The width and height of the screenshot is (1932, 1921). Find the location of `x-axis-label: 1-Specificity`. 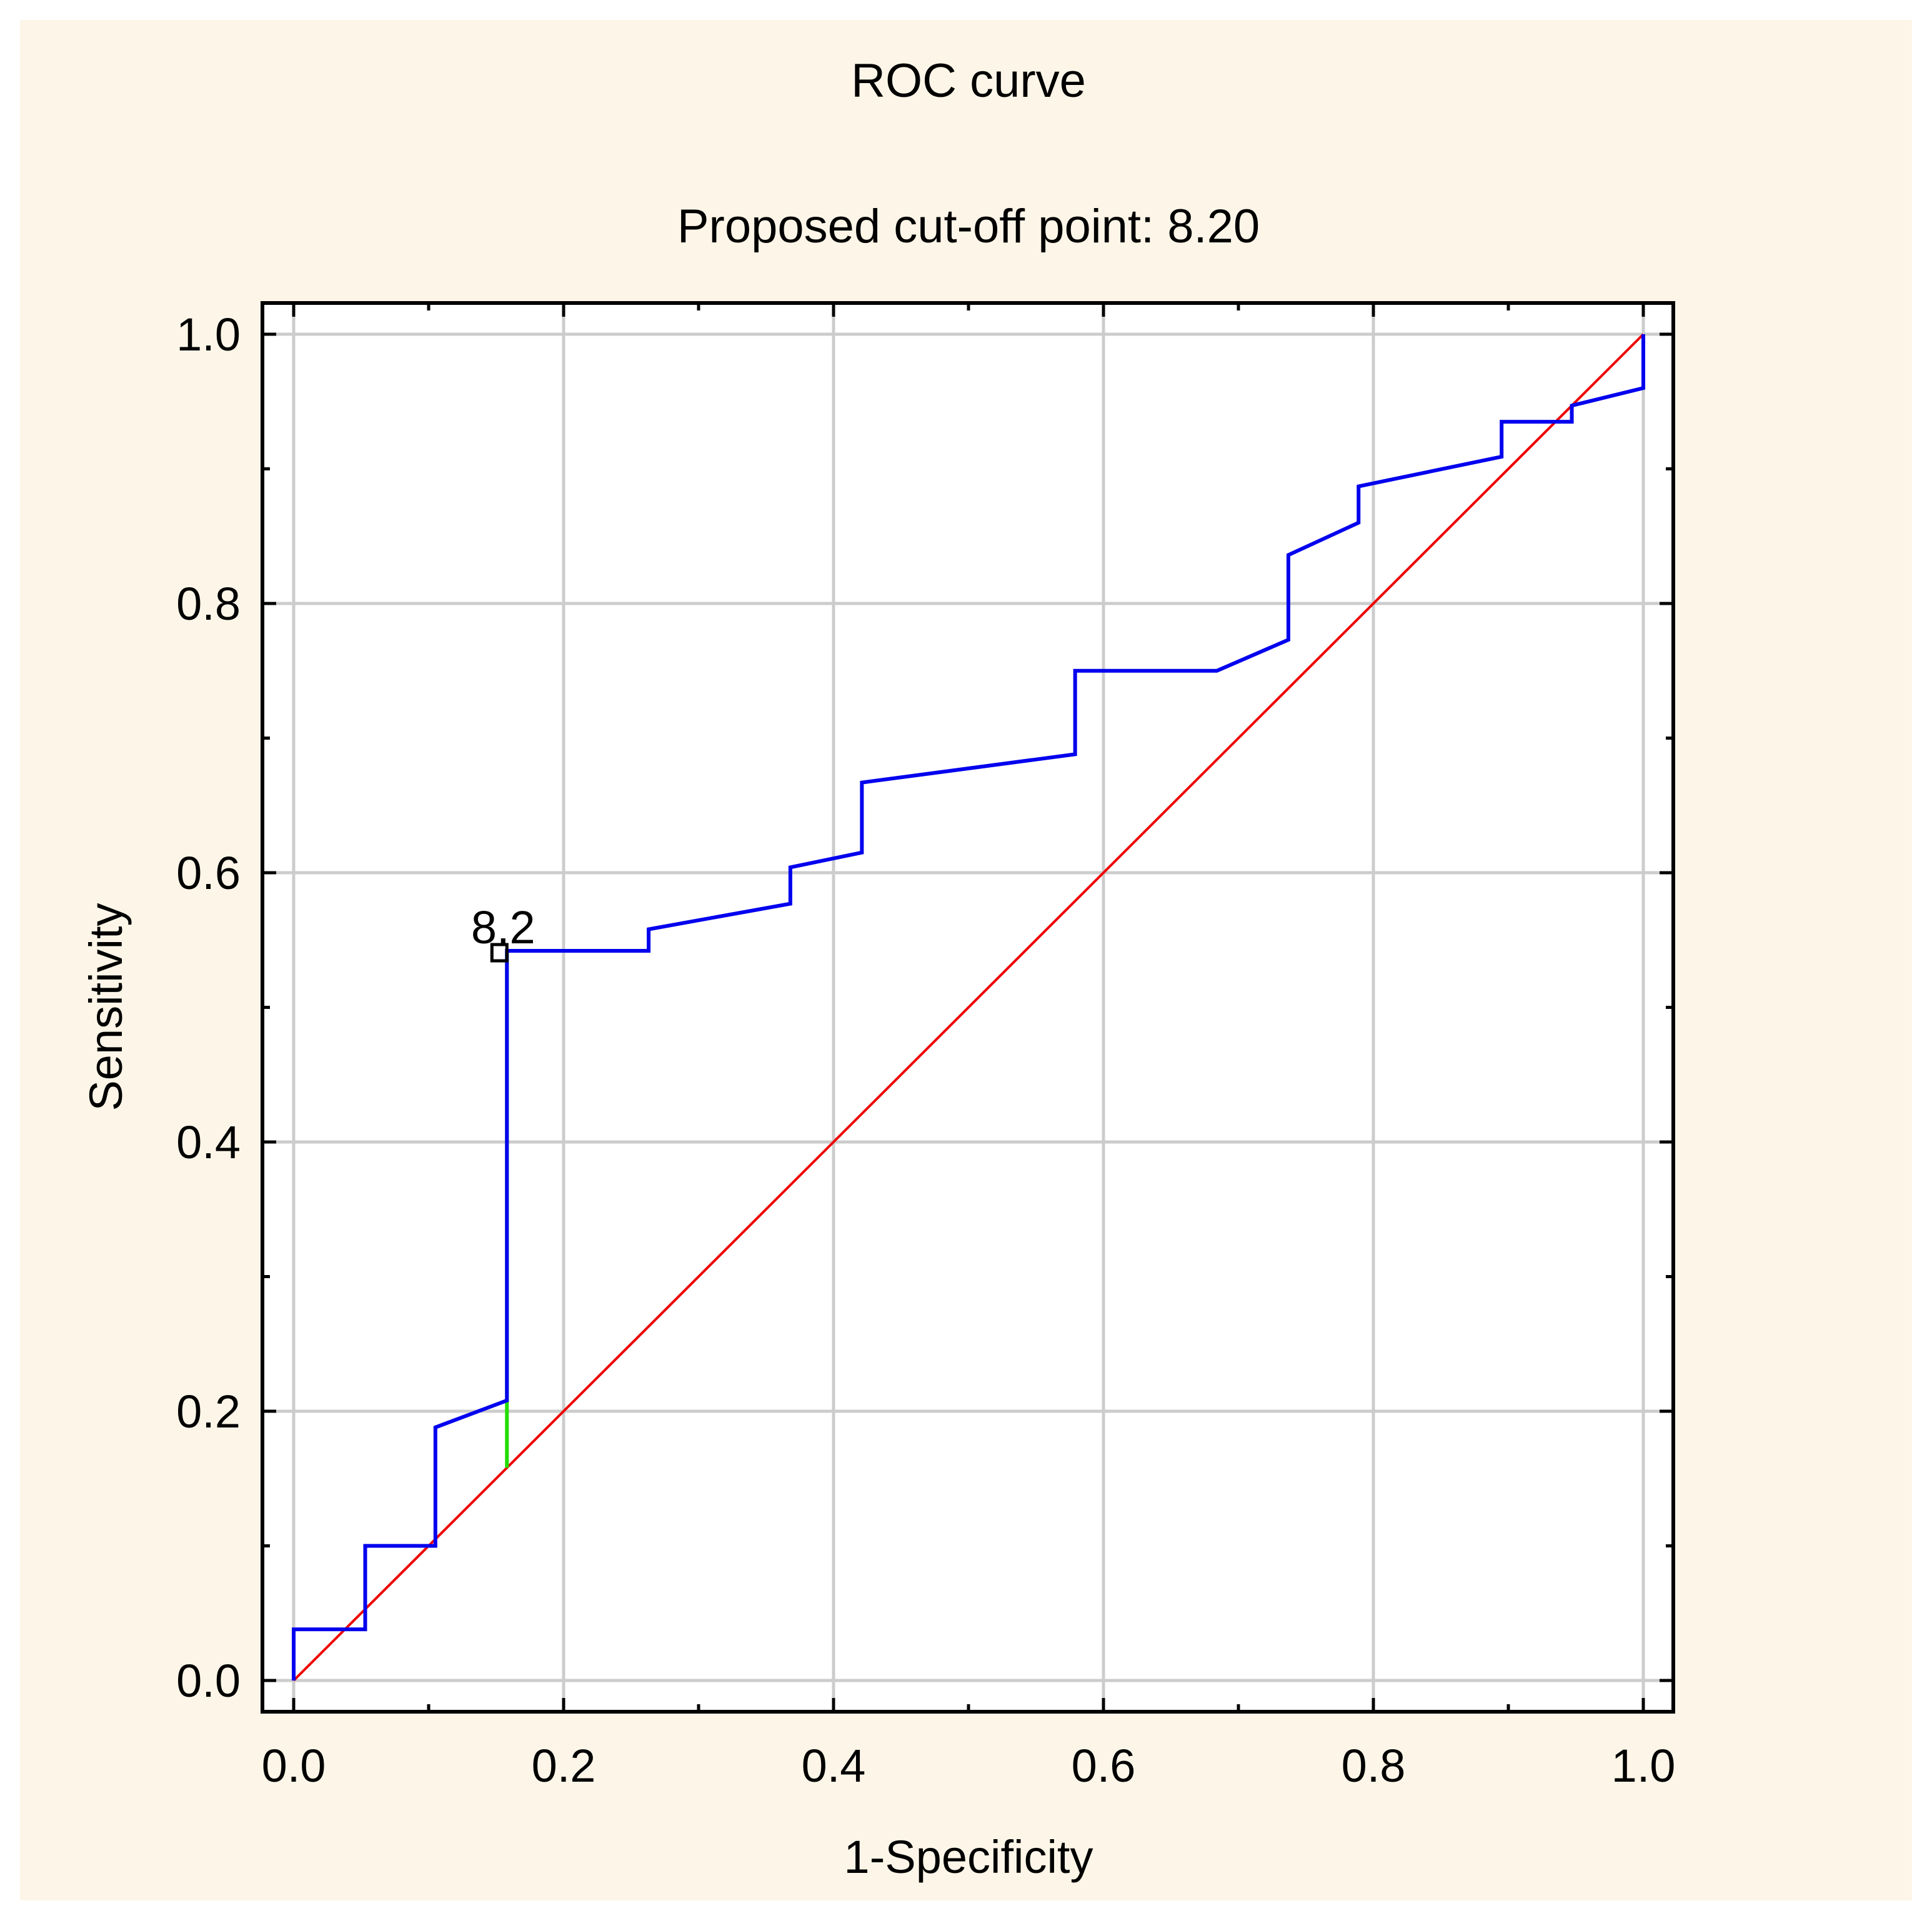

x-axis-label: 1-Specificity is located at coordinates (969, 1857).